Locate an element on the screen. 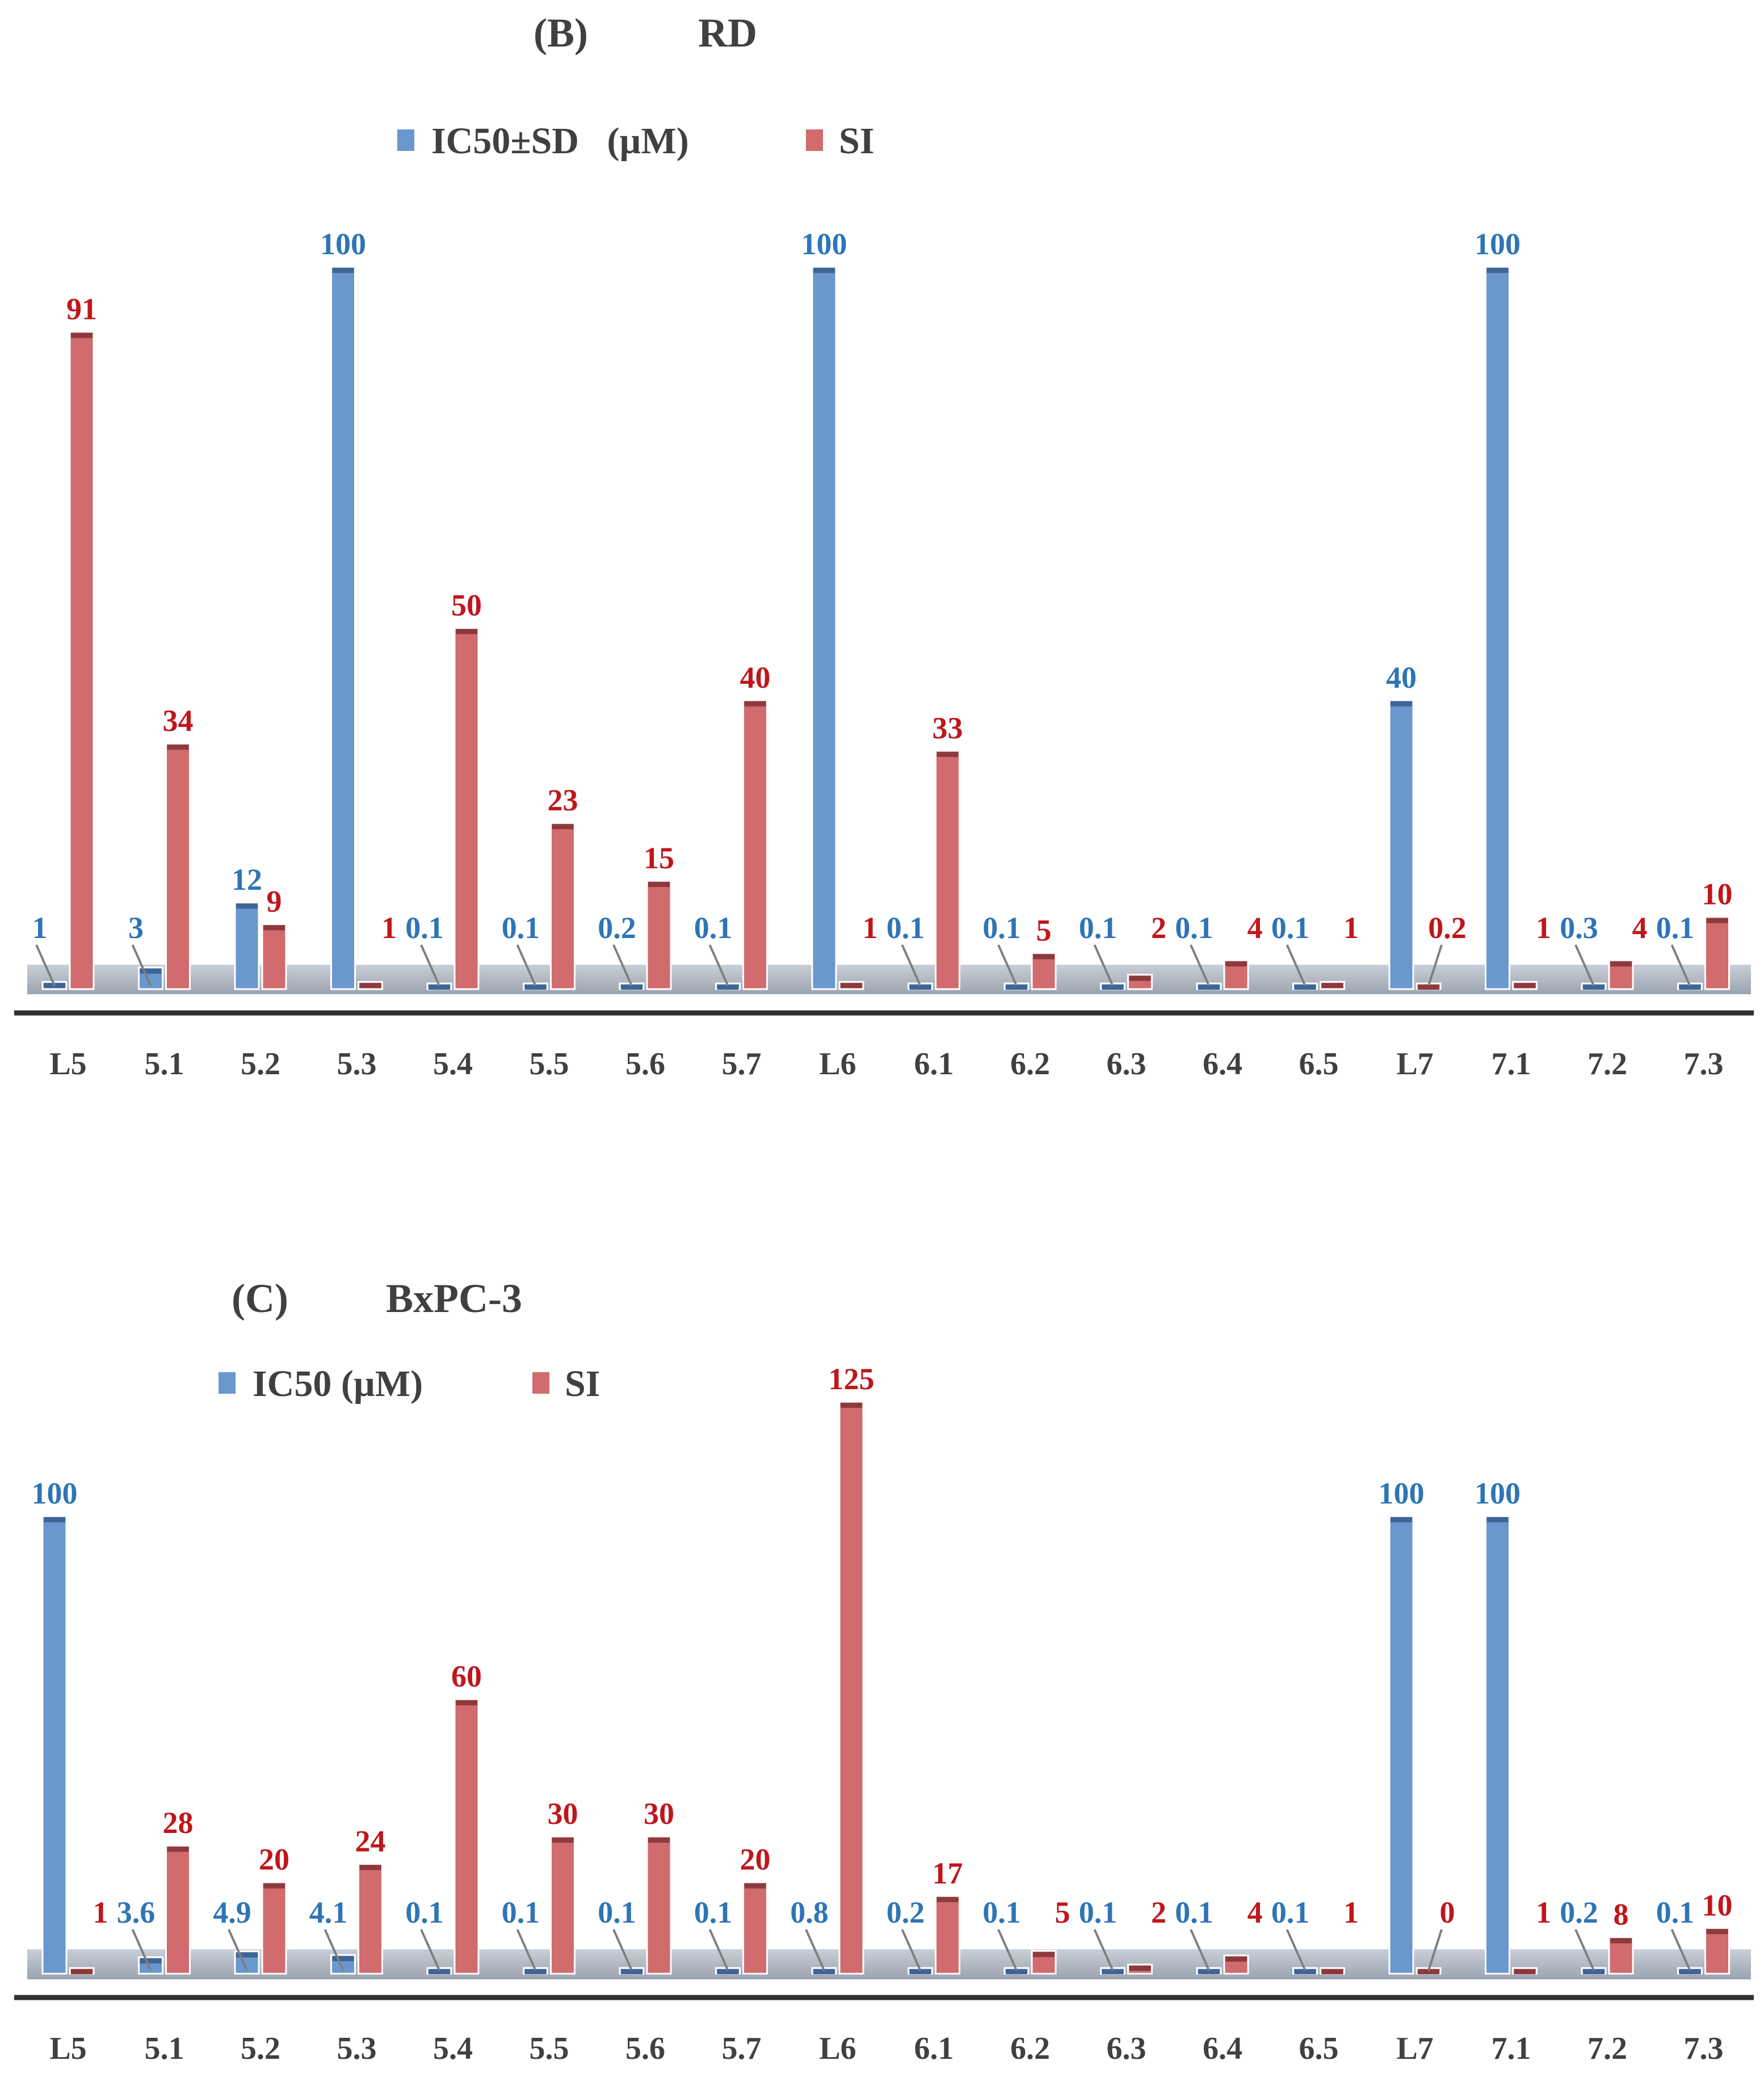 This screenshot has width=1764, height=2073. chart-title: RD is located at coordinates (727, 33).